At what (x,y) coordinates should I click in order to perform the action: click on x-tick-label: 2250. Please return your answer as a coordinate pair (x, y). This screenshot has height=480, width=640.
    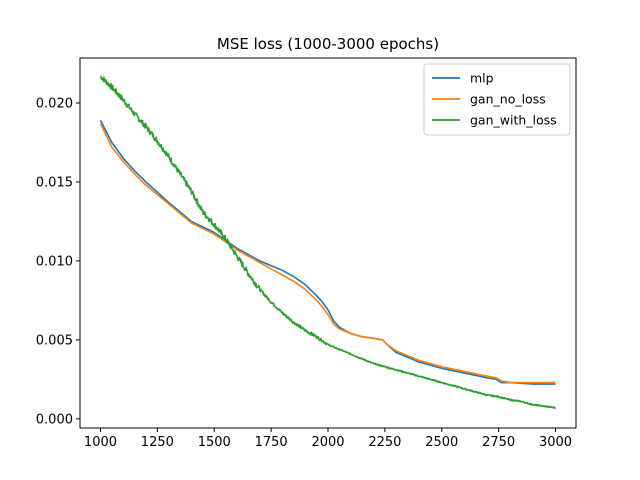
    Looking at the image, I should click on (384, 442).